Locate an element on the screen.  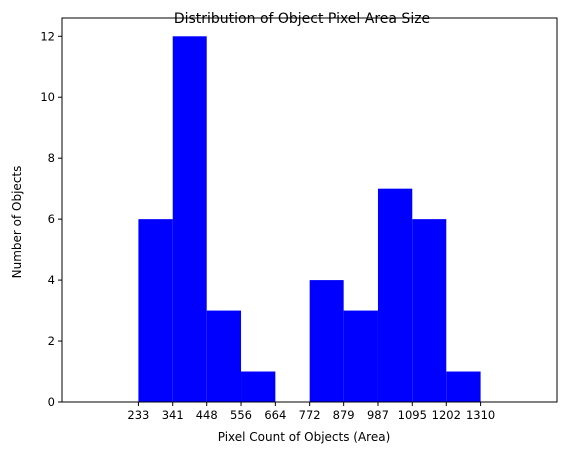
x-tick-label: 987 is located at coordinates (378, 415).